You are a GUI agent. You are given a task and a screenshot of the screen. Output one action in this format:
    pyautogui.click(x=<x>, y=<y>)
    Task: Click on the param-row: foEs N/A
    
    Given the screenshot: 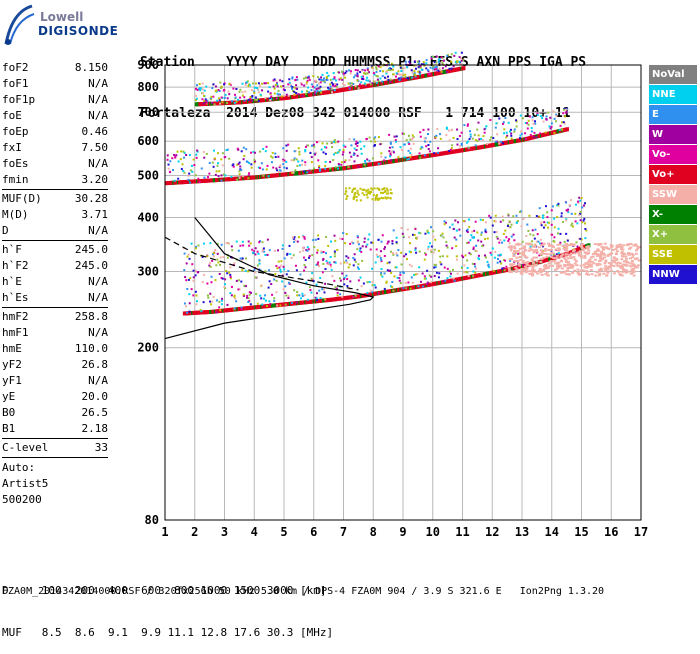 What is the action you would take?
    pyautogui.click(x=55, y=164)
    